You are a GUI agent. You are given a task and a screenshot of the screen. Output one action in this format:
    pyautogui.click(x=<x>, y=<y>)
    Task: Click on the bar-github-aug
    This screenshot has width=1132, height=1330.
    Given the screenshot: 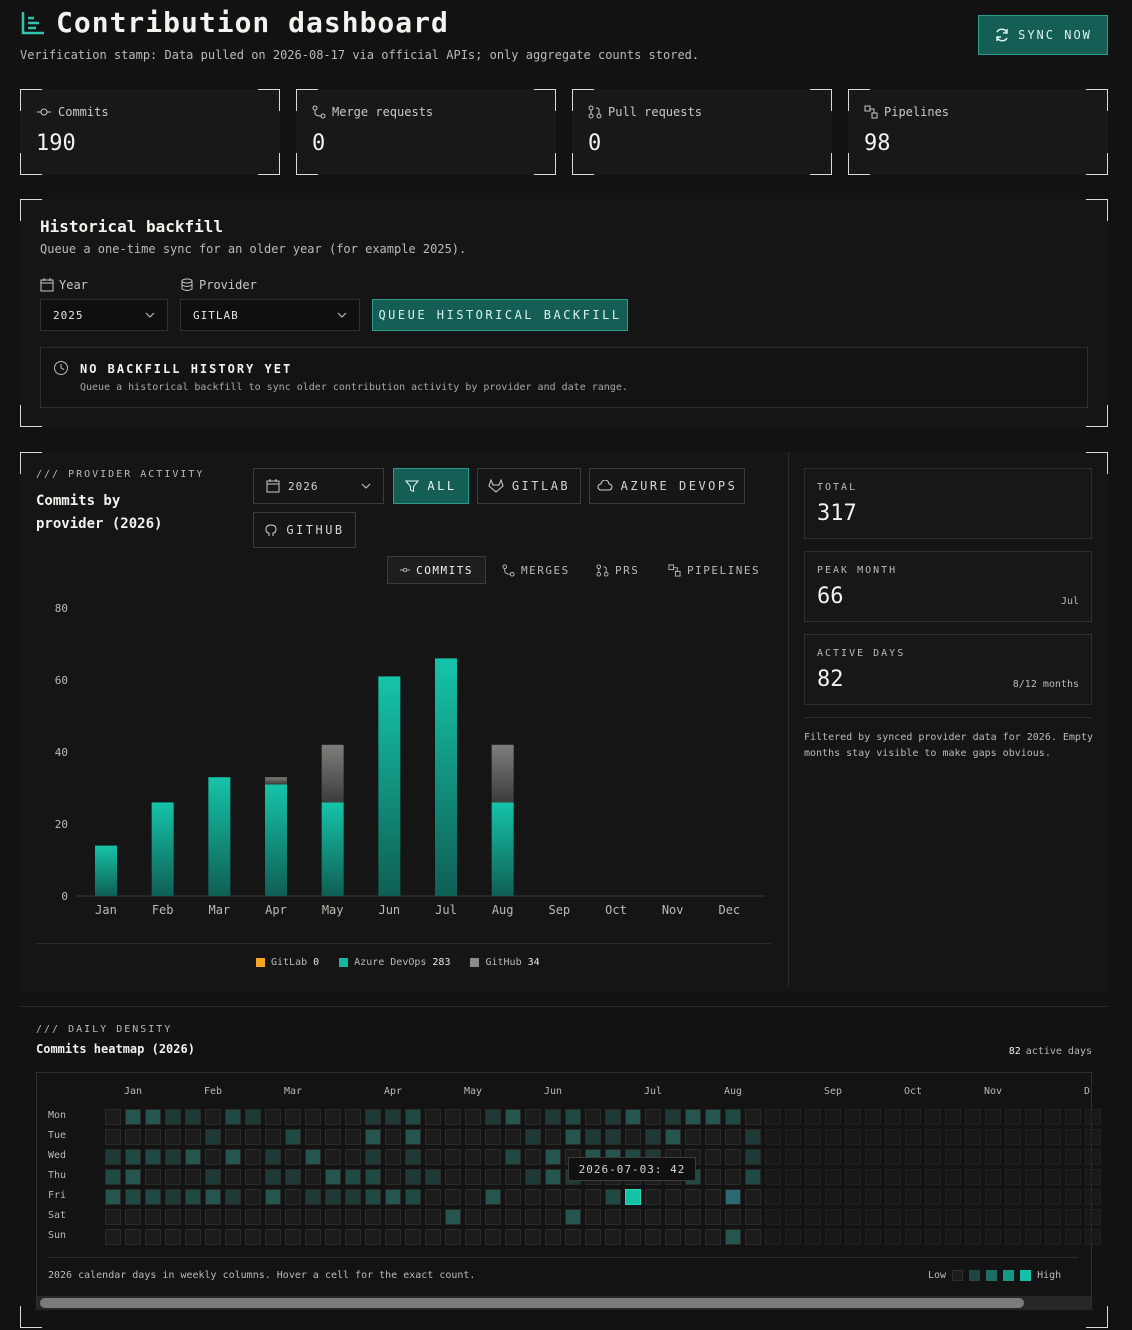 What is the action you would take?
    pyautogui.click(x=502, y=773)
    